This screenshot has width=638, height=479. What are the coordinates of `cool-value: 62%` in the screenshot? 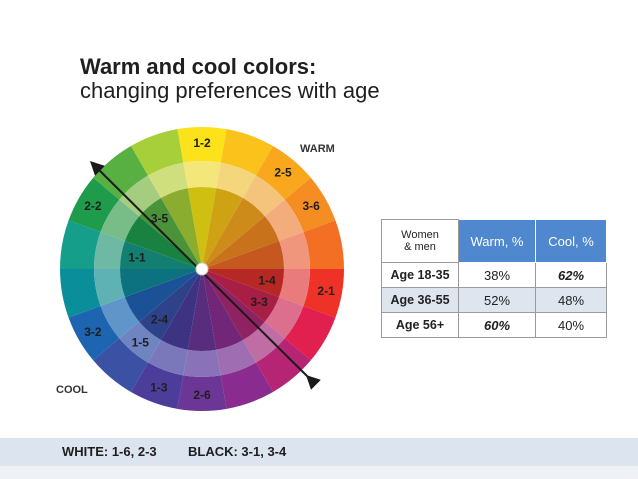 It's located at (571, 275).